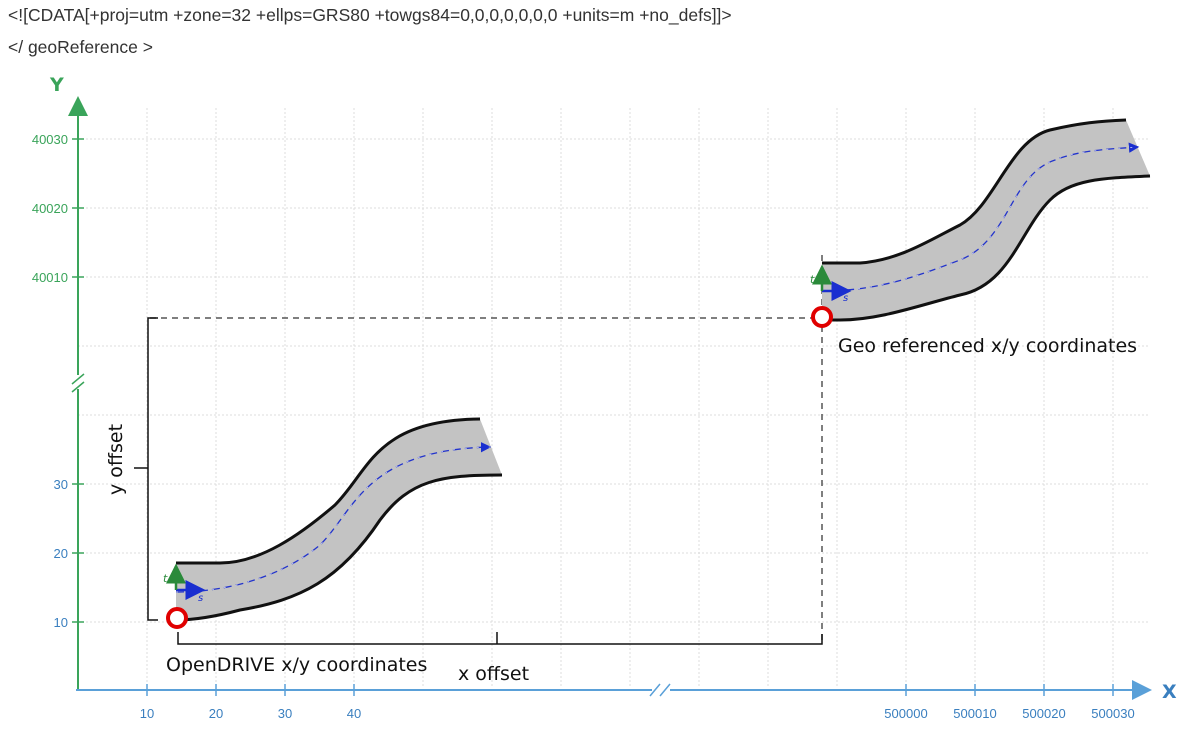 The width and height of the screenshot is (1192, 732). What do you see at coordinates (80, 47) in the screenshot?
I see `georeference-closing-tag: </ geoReference >` at bounding box center [80, 47].